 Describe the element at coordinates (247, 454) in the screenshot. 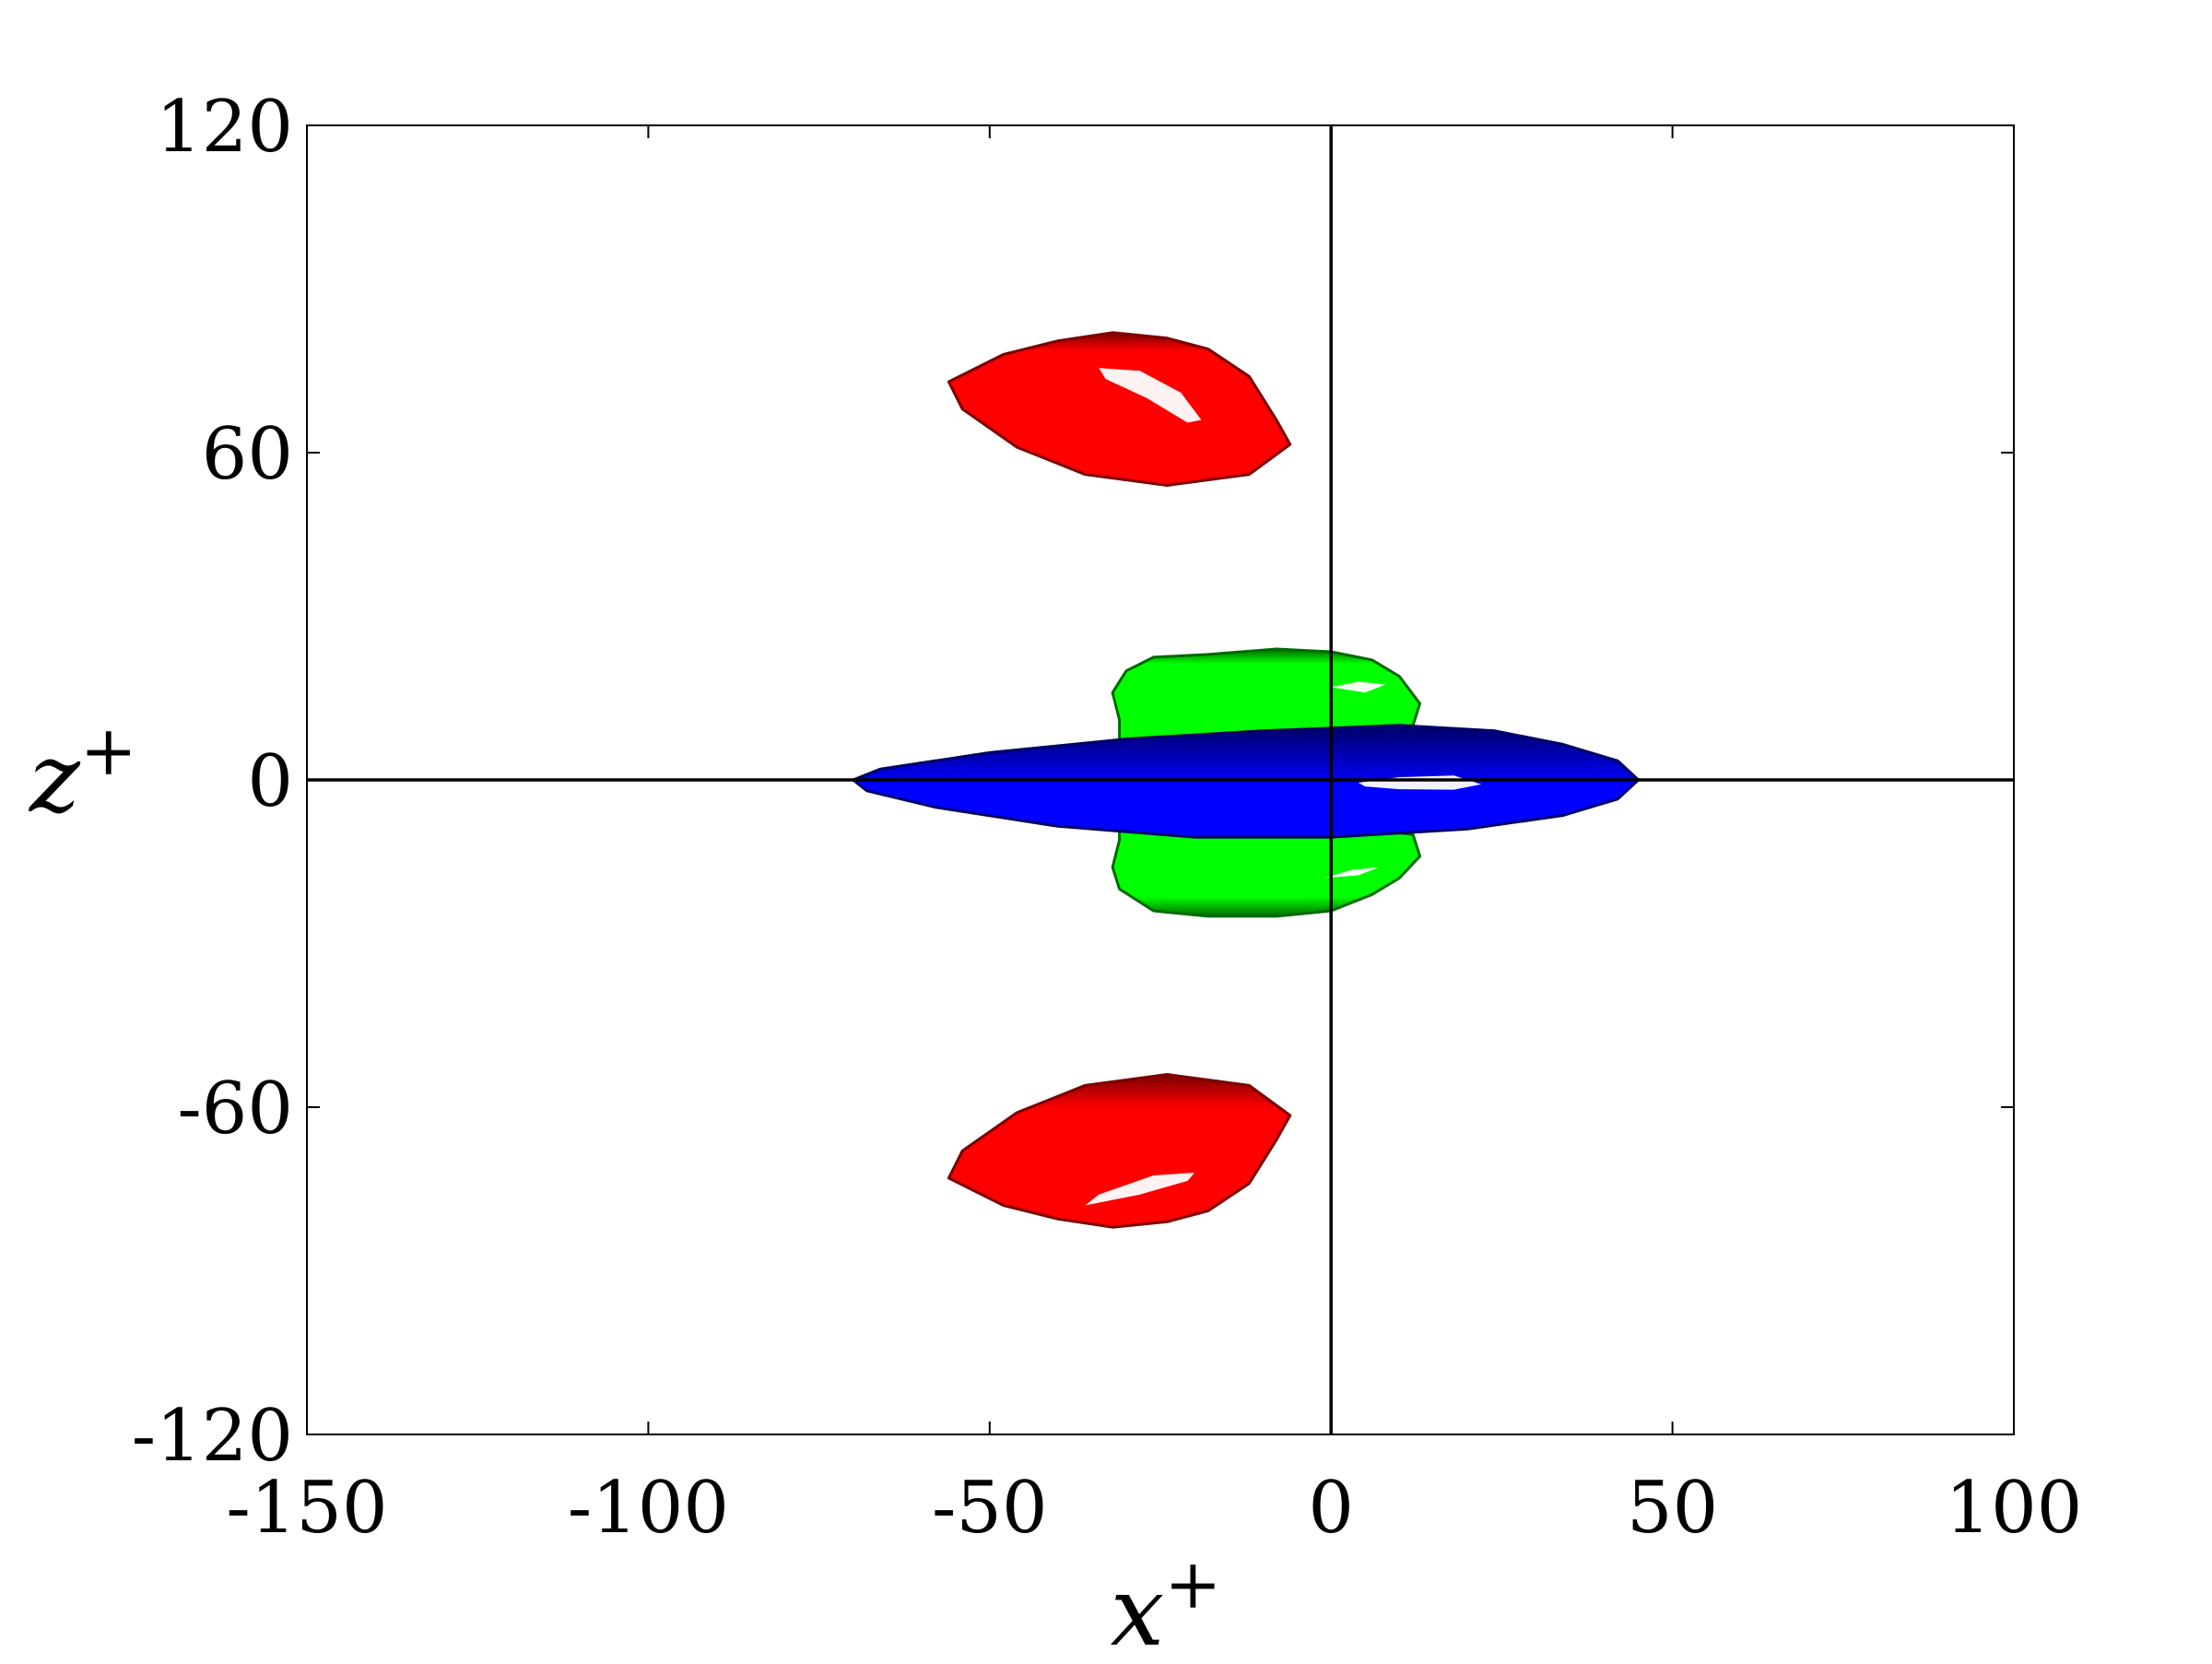

I see `y-tick-label: 60` at that location.